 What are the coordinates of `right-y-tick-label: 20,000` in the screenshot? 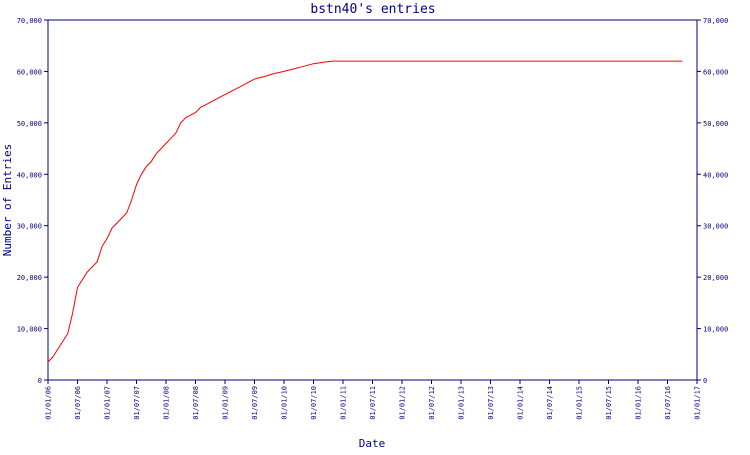 It's located at (715, 278).